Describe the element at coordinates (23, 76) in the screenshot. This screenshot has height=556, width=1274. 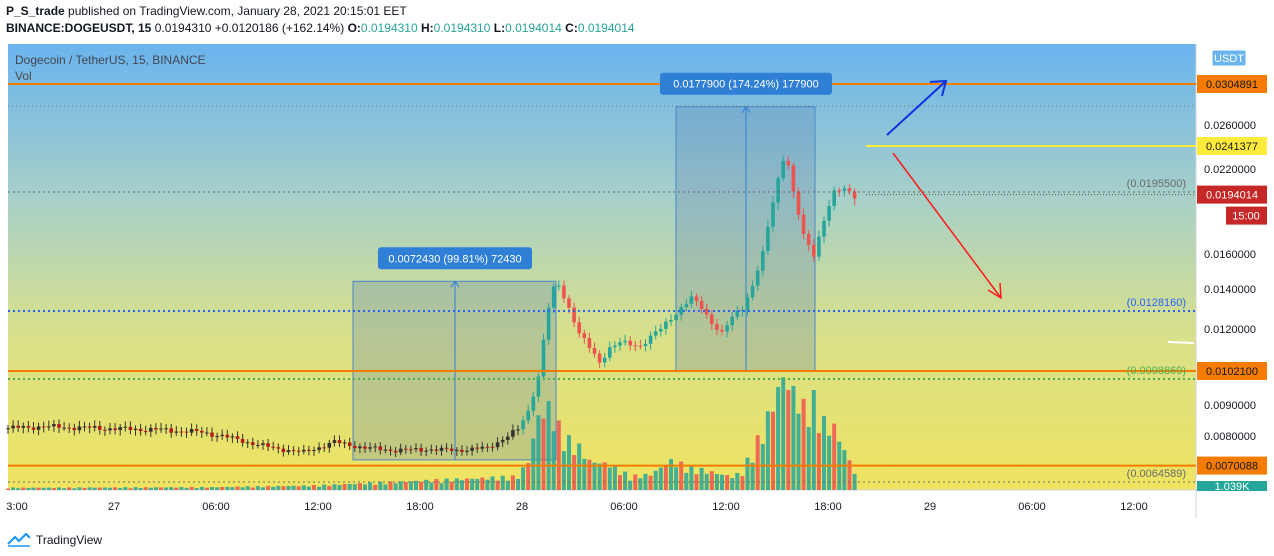
I see `legend-vol: Vol` at that location.